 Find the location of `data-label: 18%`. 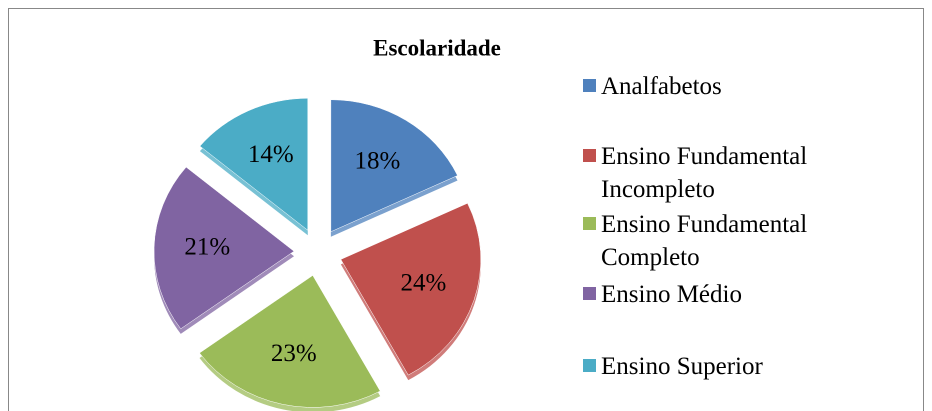

data-label: 18% is located at coordinates (377, 160).